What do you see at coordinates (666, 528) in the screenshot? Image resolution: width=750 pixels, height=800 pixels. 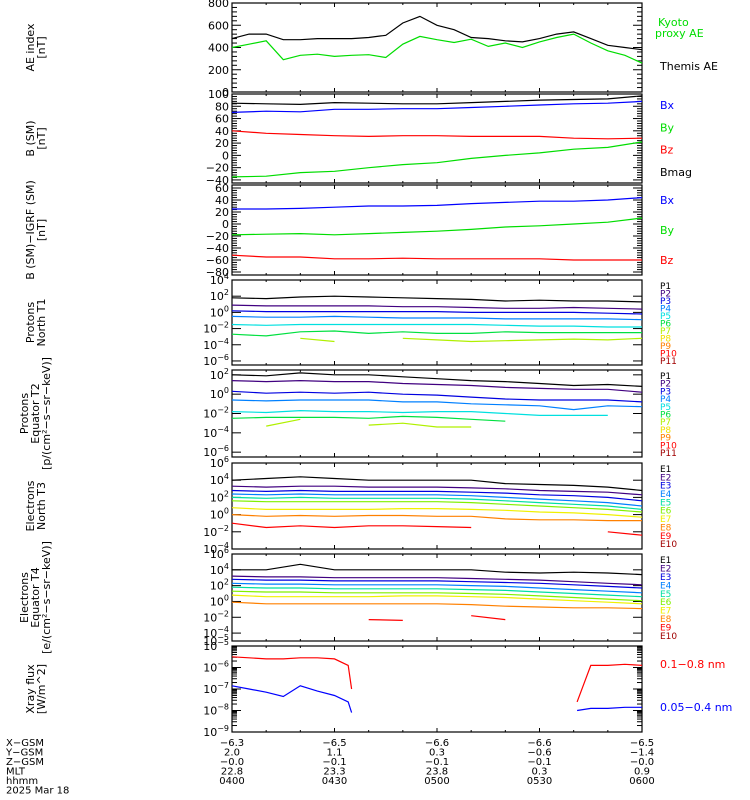 I see `legend-item: E8` at bounding box center [666, 528].